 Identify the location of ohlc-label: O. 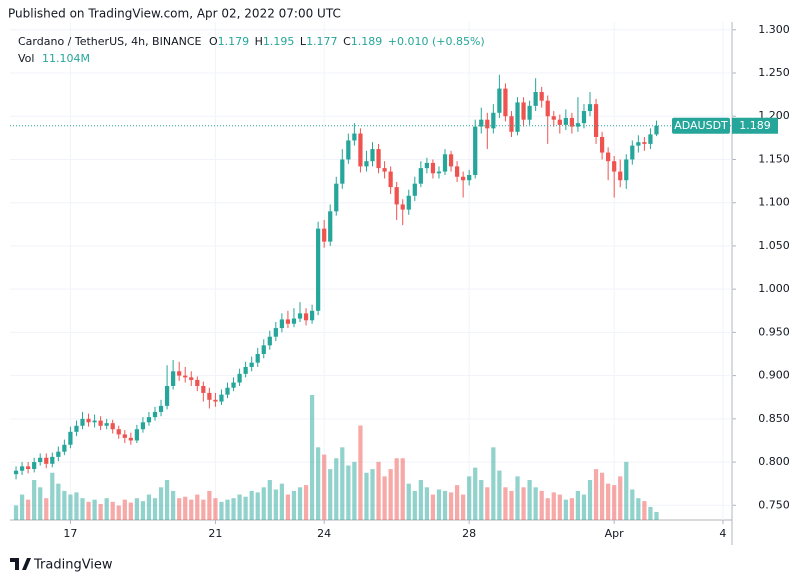
(213, 41).